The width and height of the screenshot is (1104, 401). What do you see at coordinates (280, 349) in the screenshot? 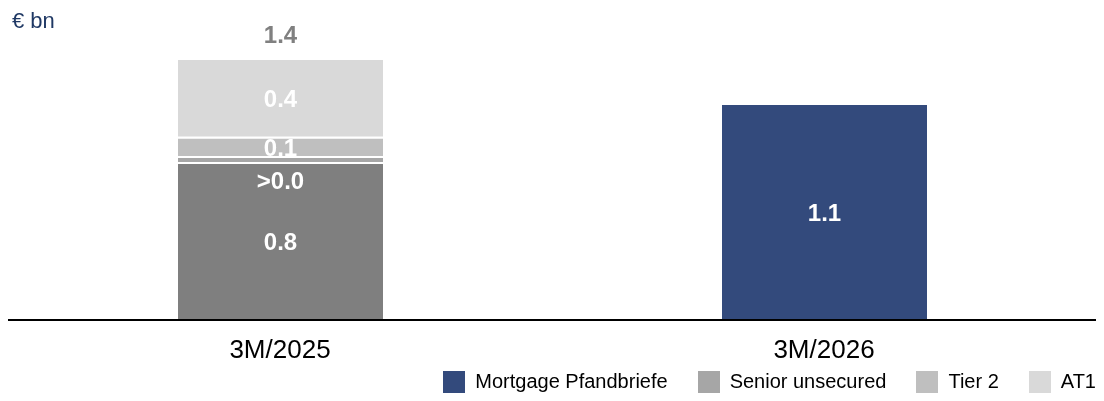
I see `x-tick-label: 3M/2025` at bounding box center [280, 349].